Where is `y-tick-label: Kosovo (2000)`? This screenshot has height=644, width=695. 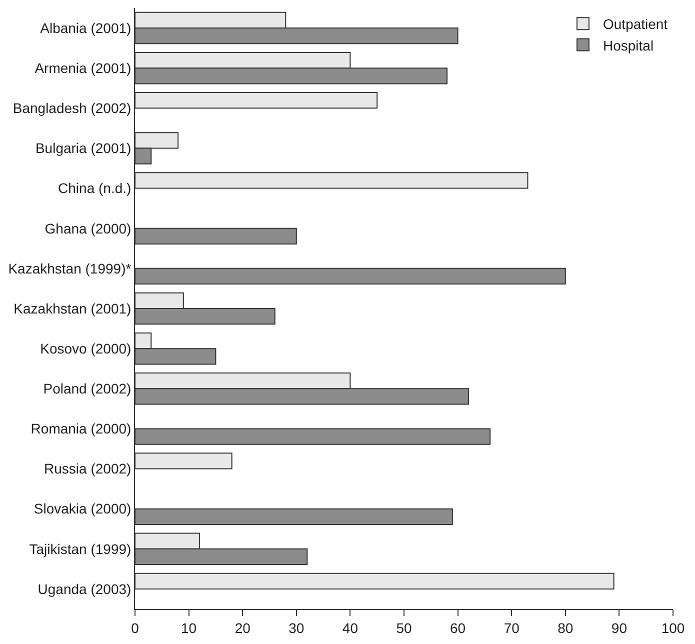 y-tick-label: Kosovo (2000) is located at coordinates (86, 348).